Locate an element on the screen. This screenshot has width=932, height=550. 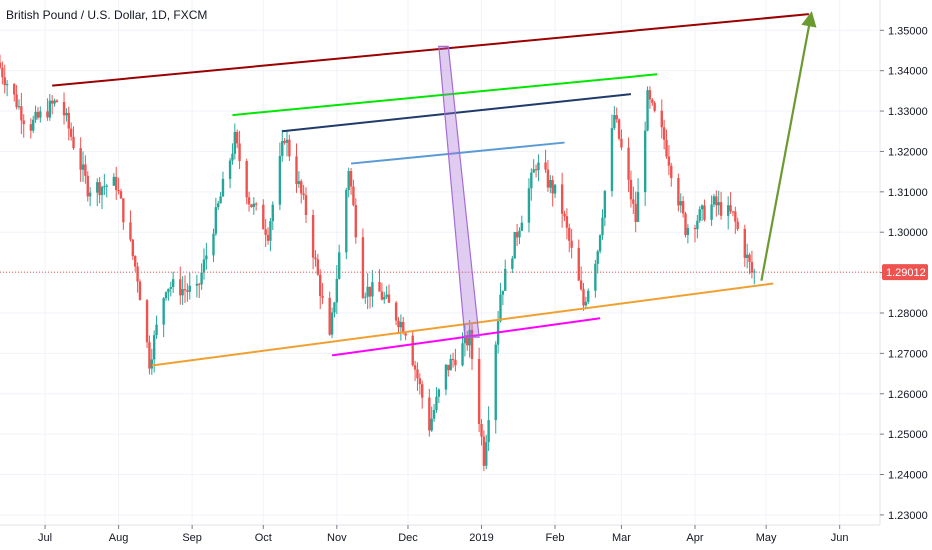
price-tick-label: 1.24000 is located at coordinates (908, 476).